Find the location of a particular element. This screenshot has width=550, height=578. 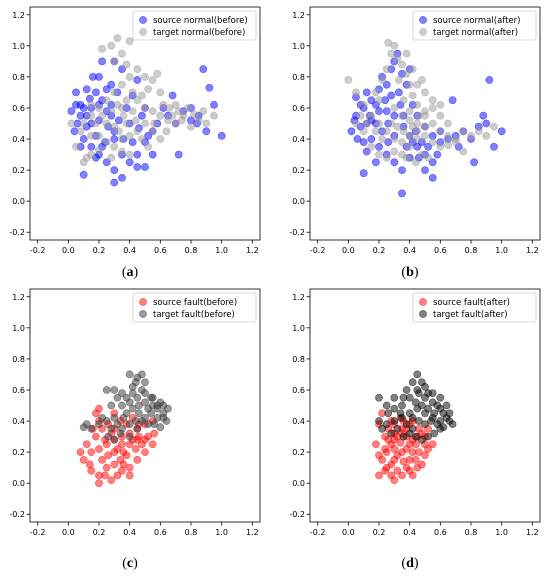

x-tick-label: 1.0 is located at coordinates (501, 250).